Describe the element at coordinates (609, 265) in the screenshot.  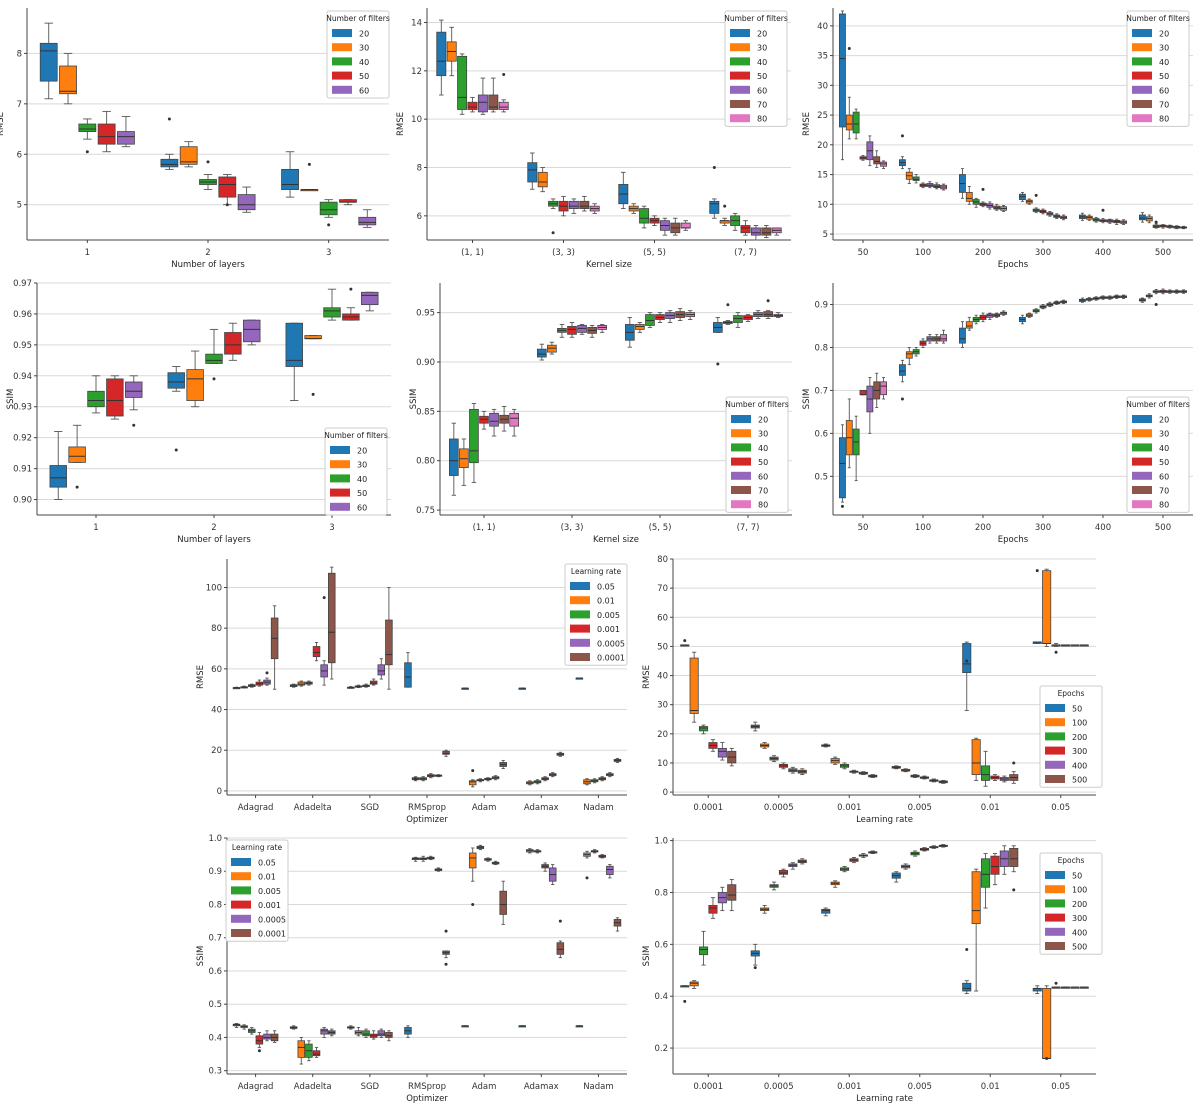
I see `x-axis-label: Kernel size` at that location.